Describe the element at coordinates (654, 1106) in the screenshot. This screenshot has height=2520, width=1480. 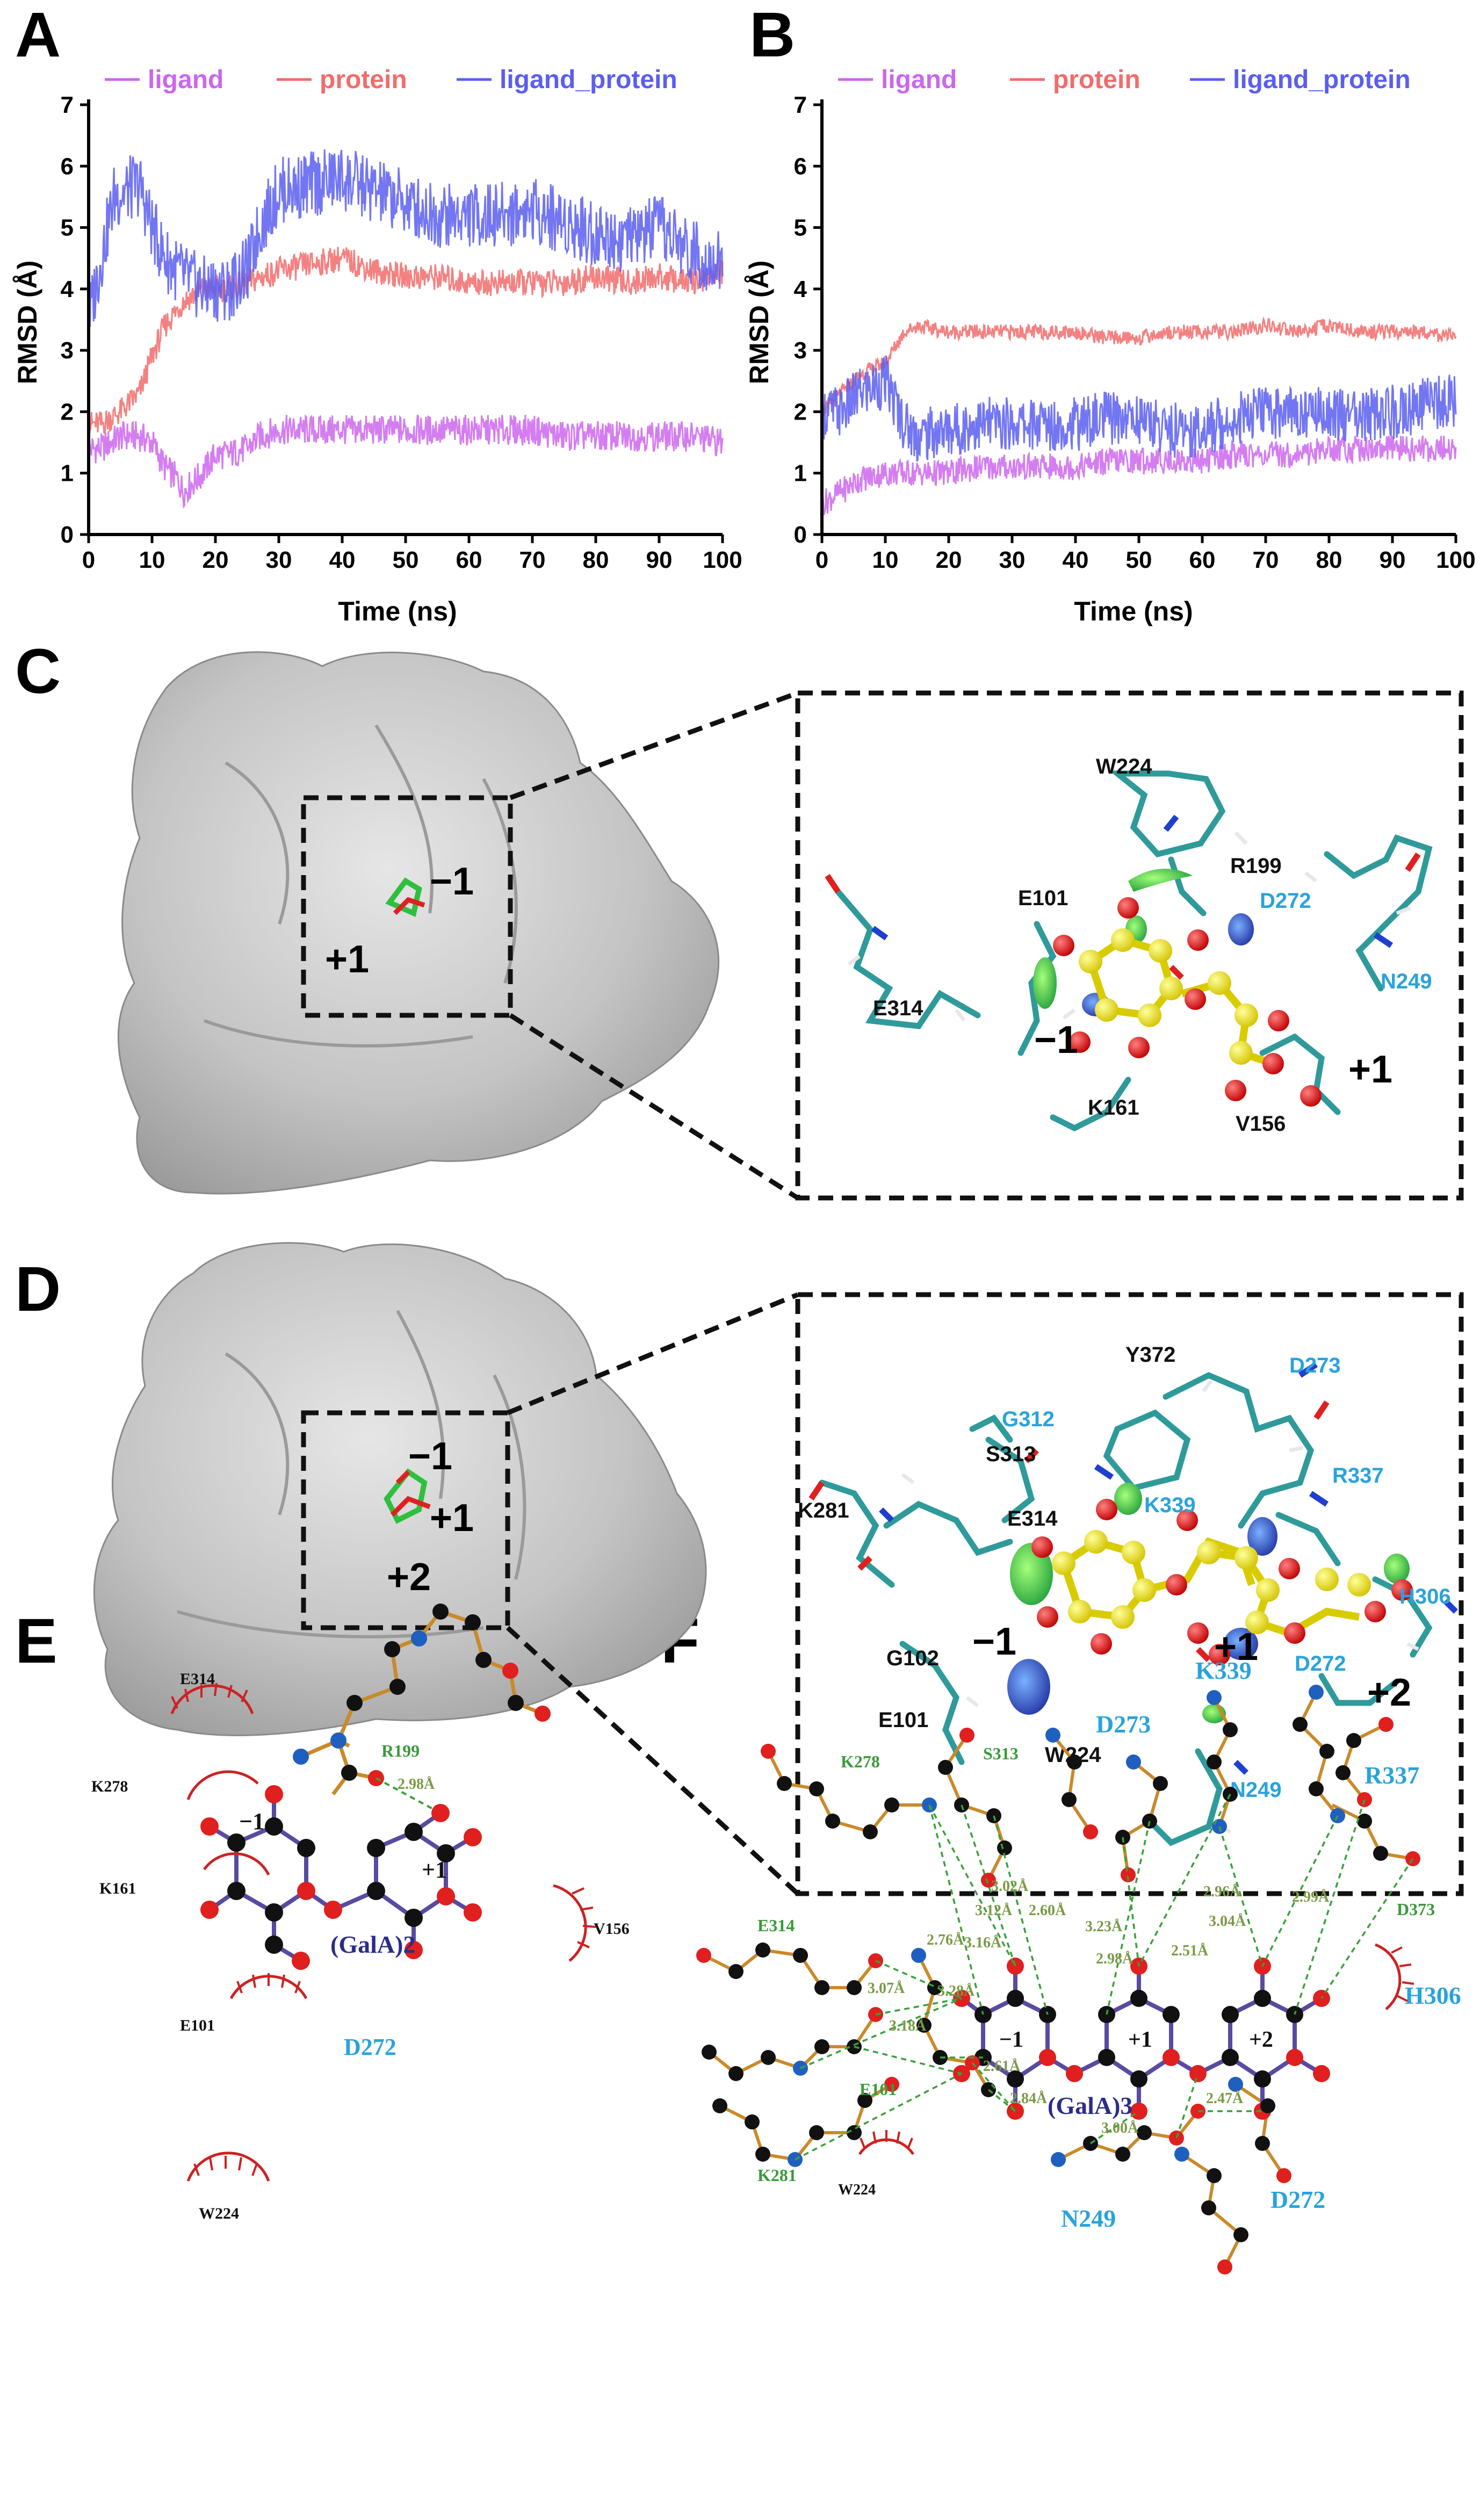
I see `zoom-connector-bottom-c` at that location.